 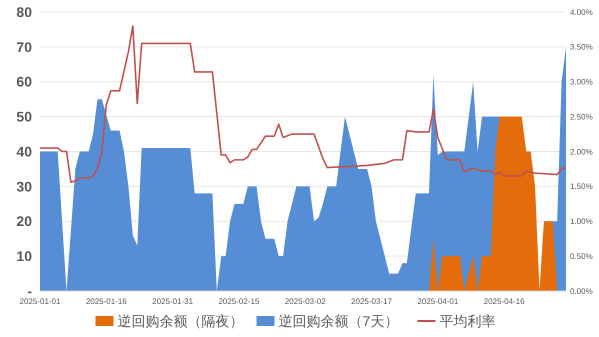 I want to click on x-tick-label: 2025-01-16, so click(x=107, y=301).